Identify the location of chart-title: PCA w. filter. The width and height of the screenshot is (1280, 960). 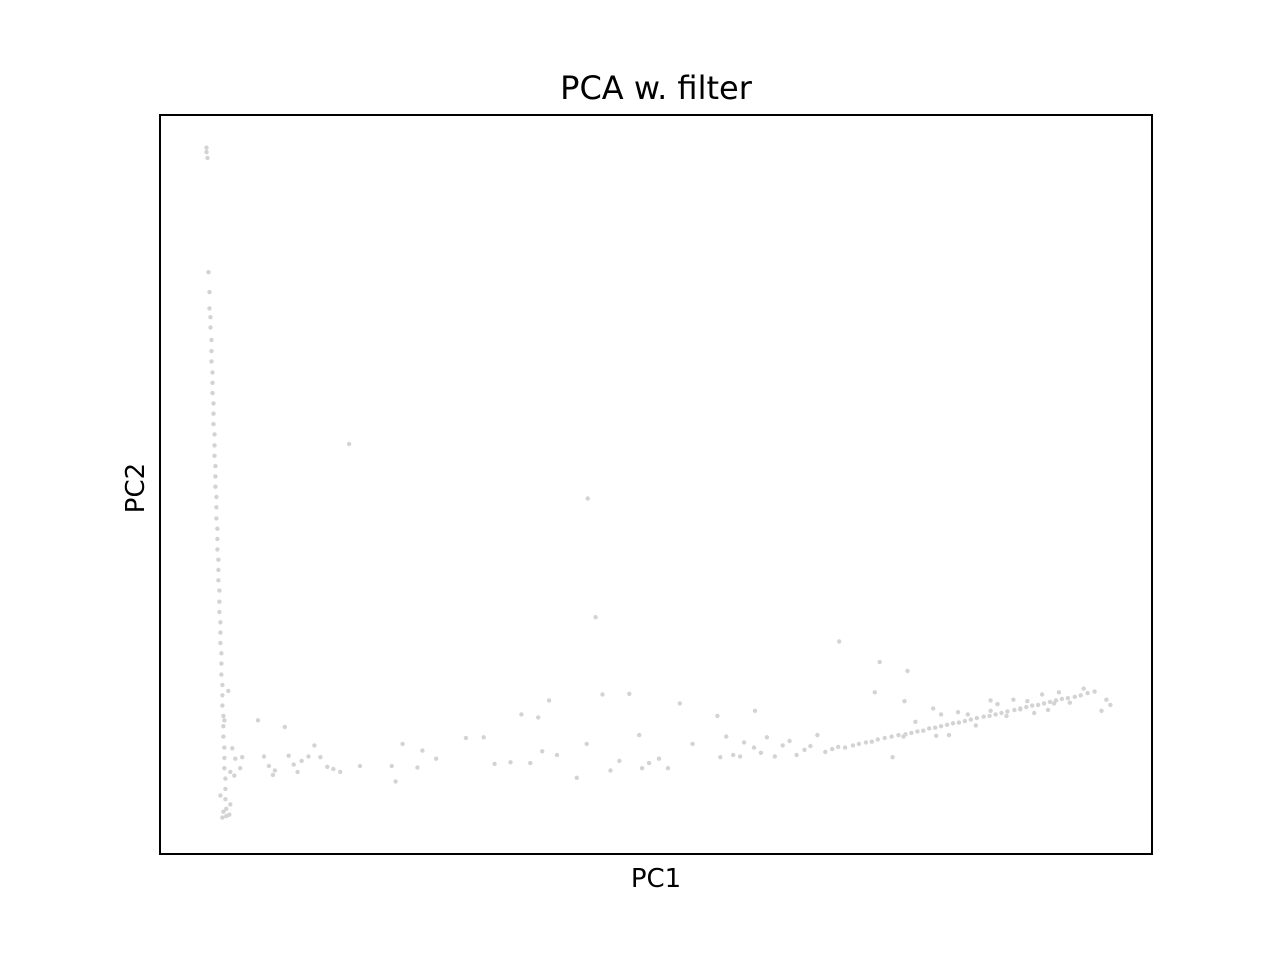
(656, 88).